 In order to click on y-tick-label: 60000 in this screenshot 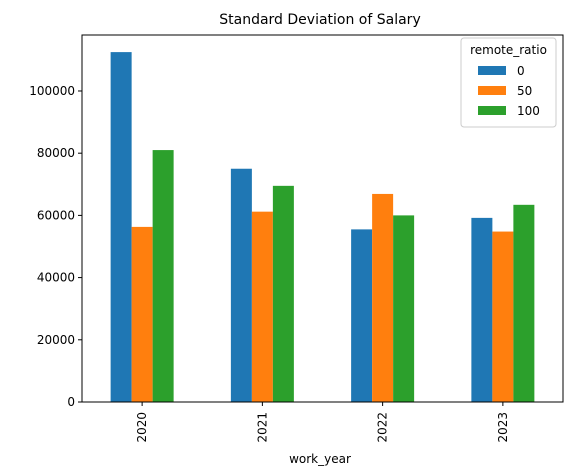, I will do `click(56, 215)`.